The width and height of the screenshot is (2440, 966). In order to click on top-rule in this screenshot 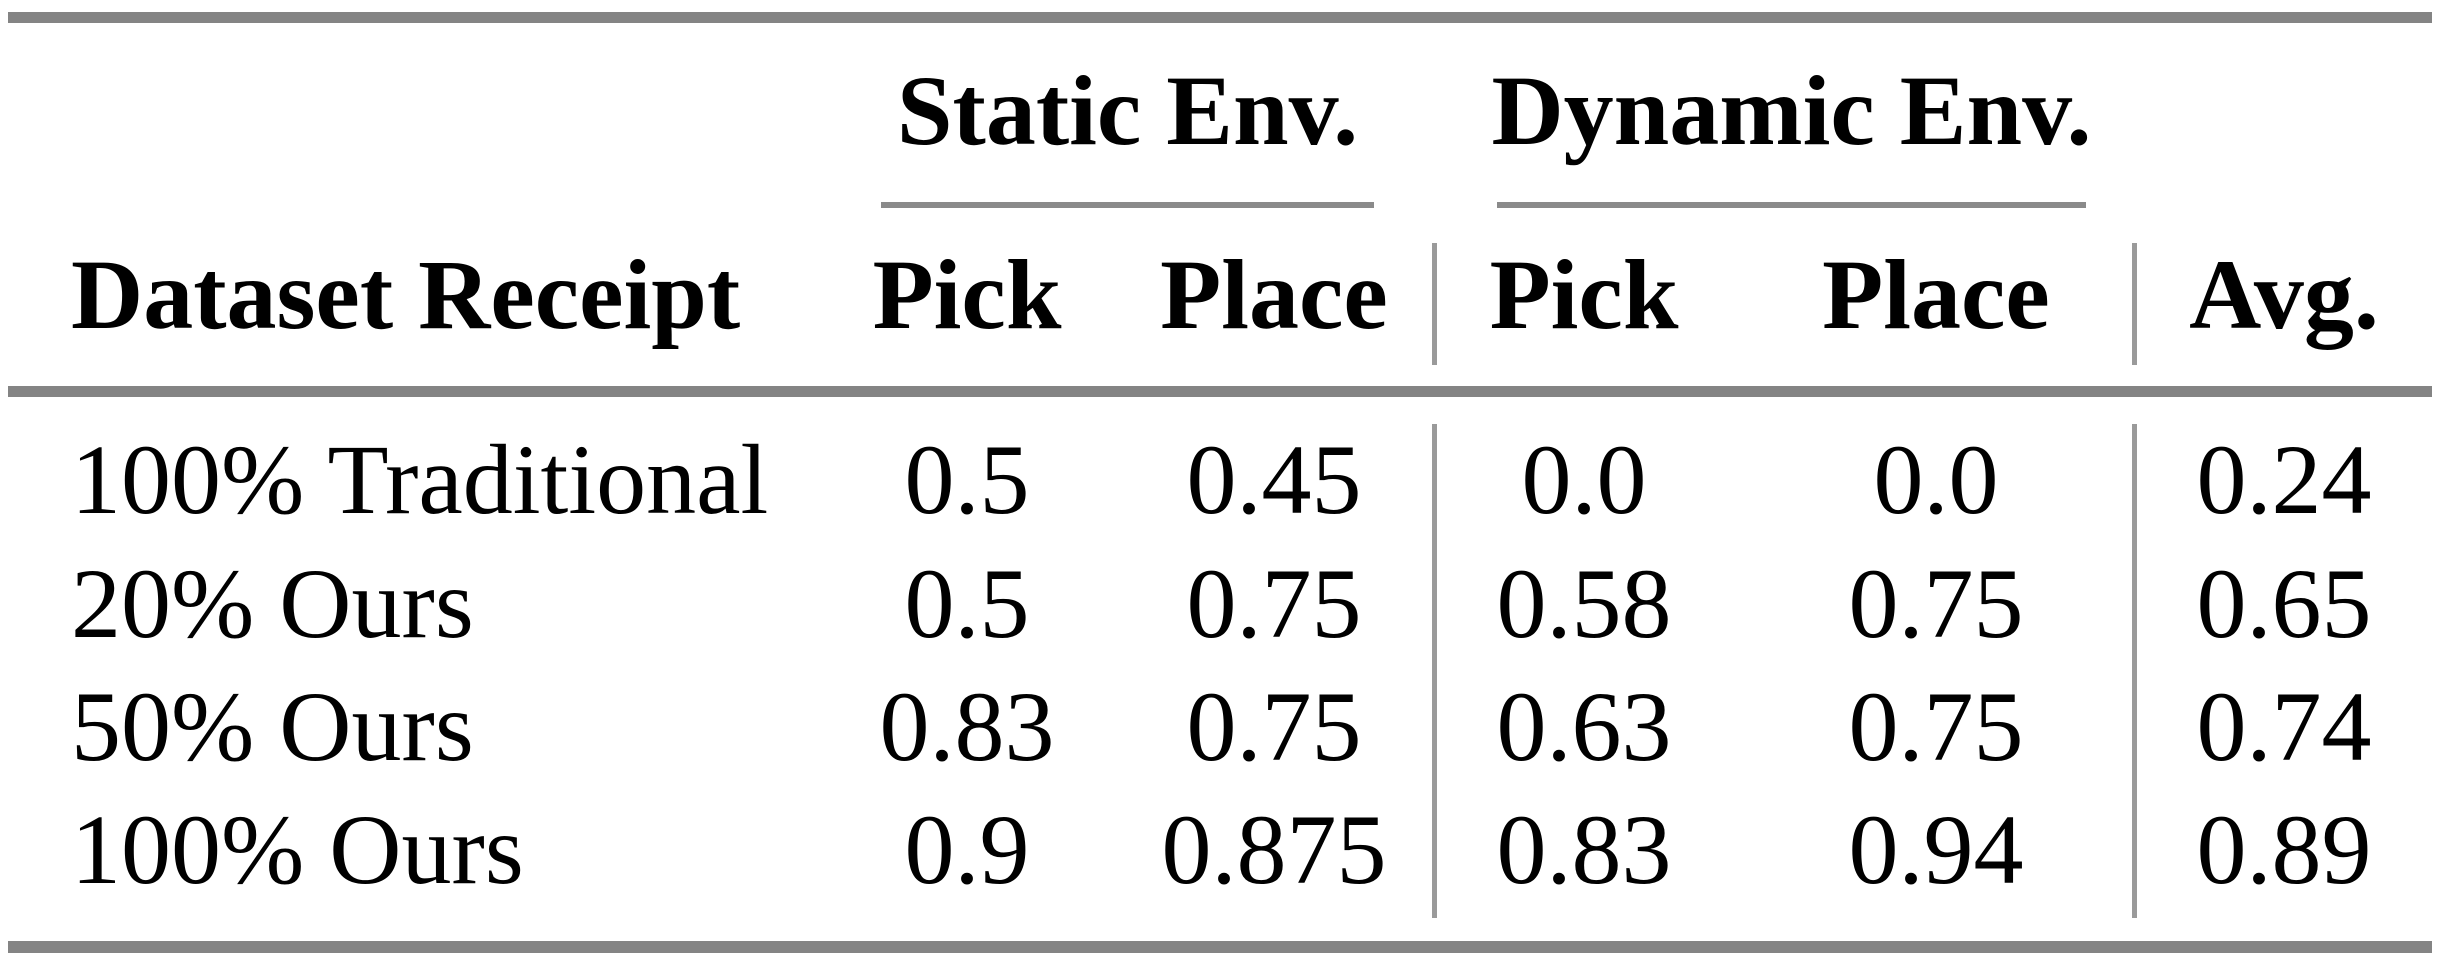, I will do `click(1220, 17)`.